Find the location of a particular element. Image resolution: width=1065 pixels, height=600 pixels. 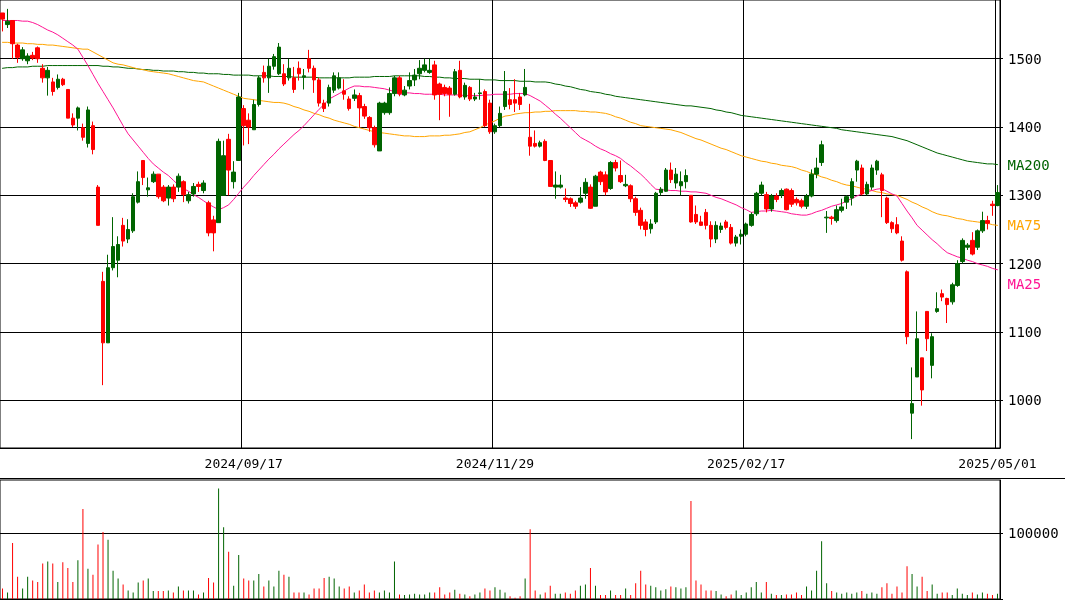

x-tick-label: 2024/09/17 is located at coordinates (243, 463).